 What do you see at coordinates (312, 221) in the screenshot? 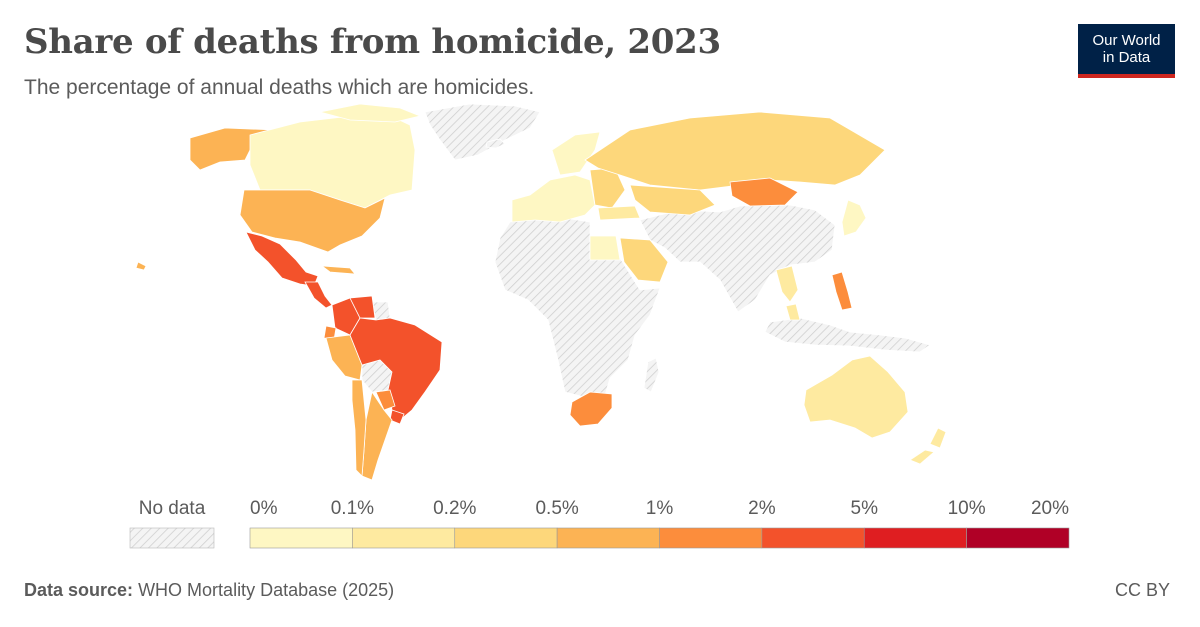
I see `united-states` at bounding box center [312, 221].